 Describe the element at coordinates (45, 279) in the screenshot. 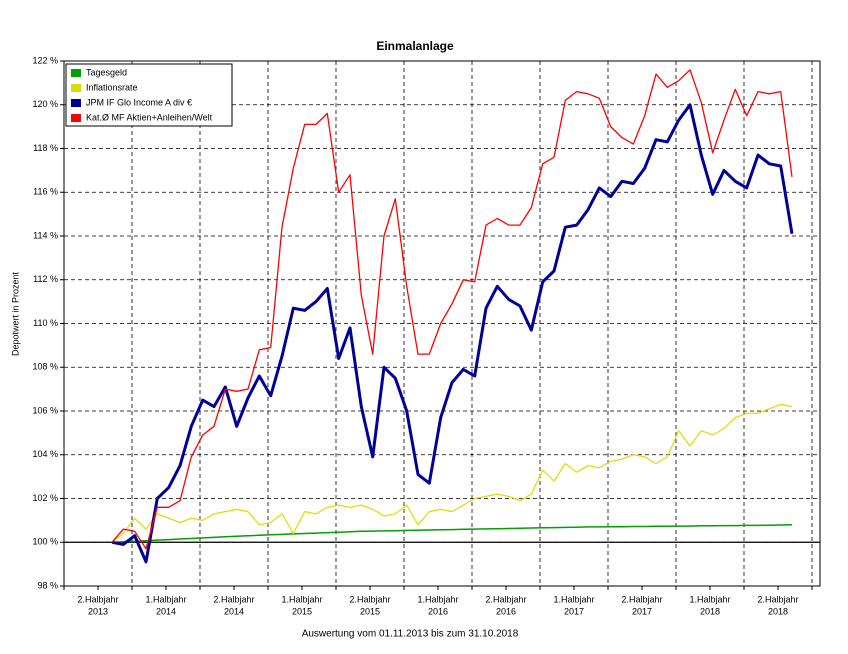

I see `y-tick-label: 112 %` at that location.